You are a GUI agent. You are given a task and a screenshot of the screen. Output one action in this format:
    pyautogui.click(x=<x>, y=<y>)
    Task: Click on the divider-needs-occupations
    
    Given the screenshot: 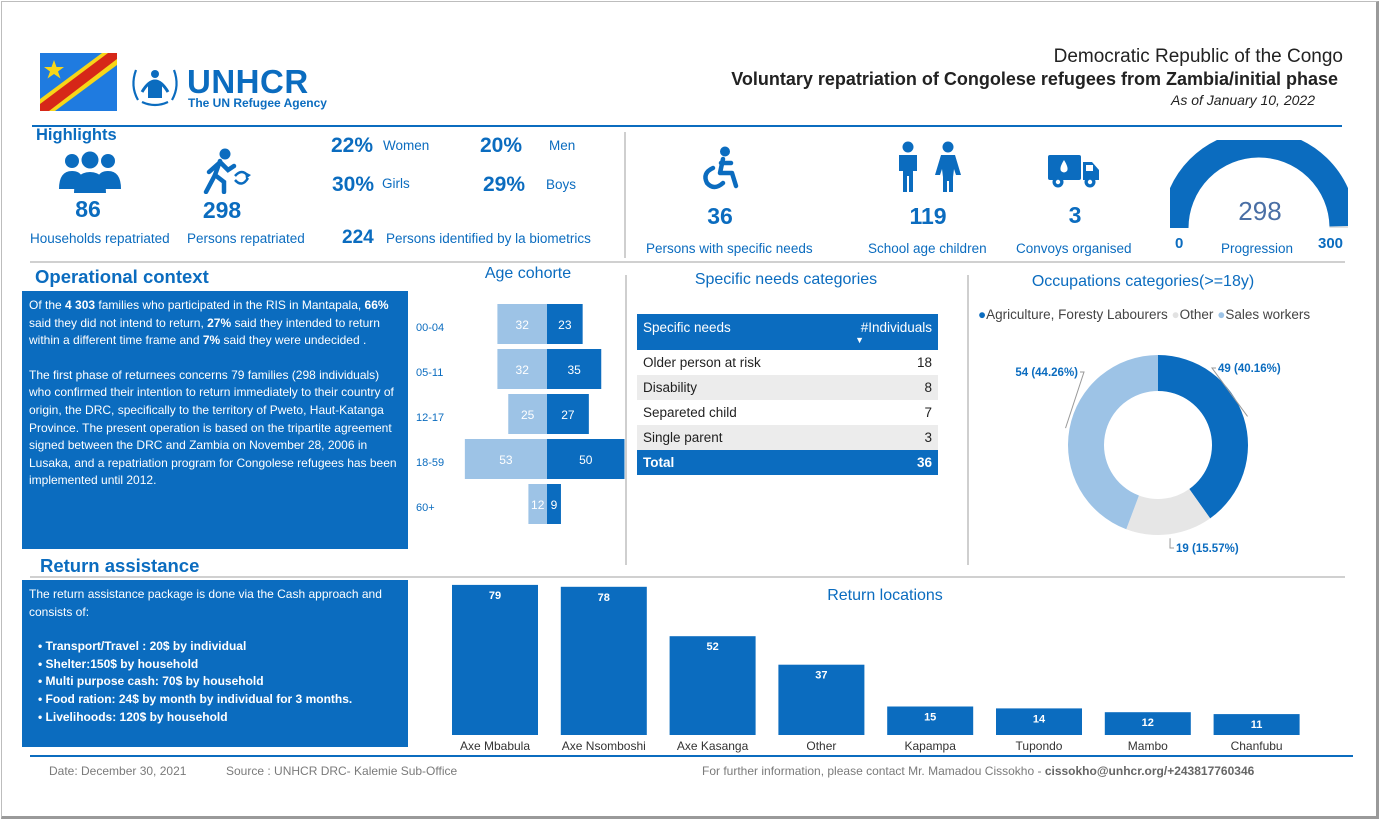 What is the action you would take?
    pyautogui.click(x=968, y=420)
    